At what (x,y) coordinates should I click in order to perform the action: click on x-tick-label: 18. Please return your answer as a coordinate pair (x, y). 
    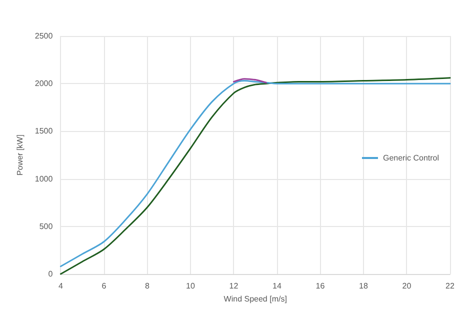
    Looking at the image, I should click on (363, 286).